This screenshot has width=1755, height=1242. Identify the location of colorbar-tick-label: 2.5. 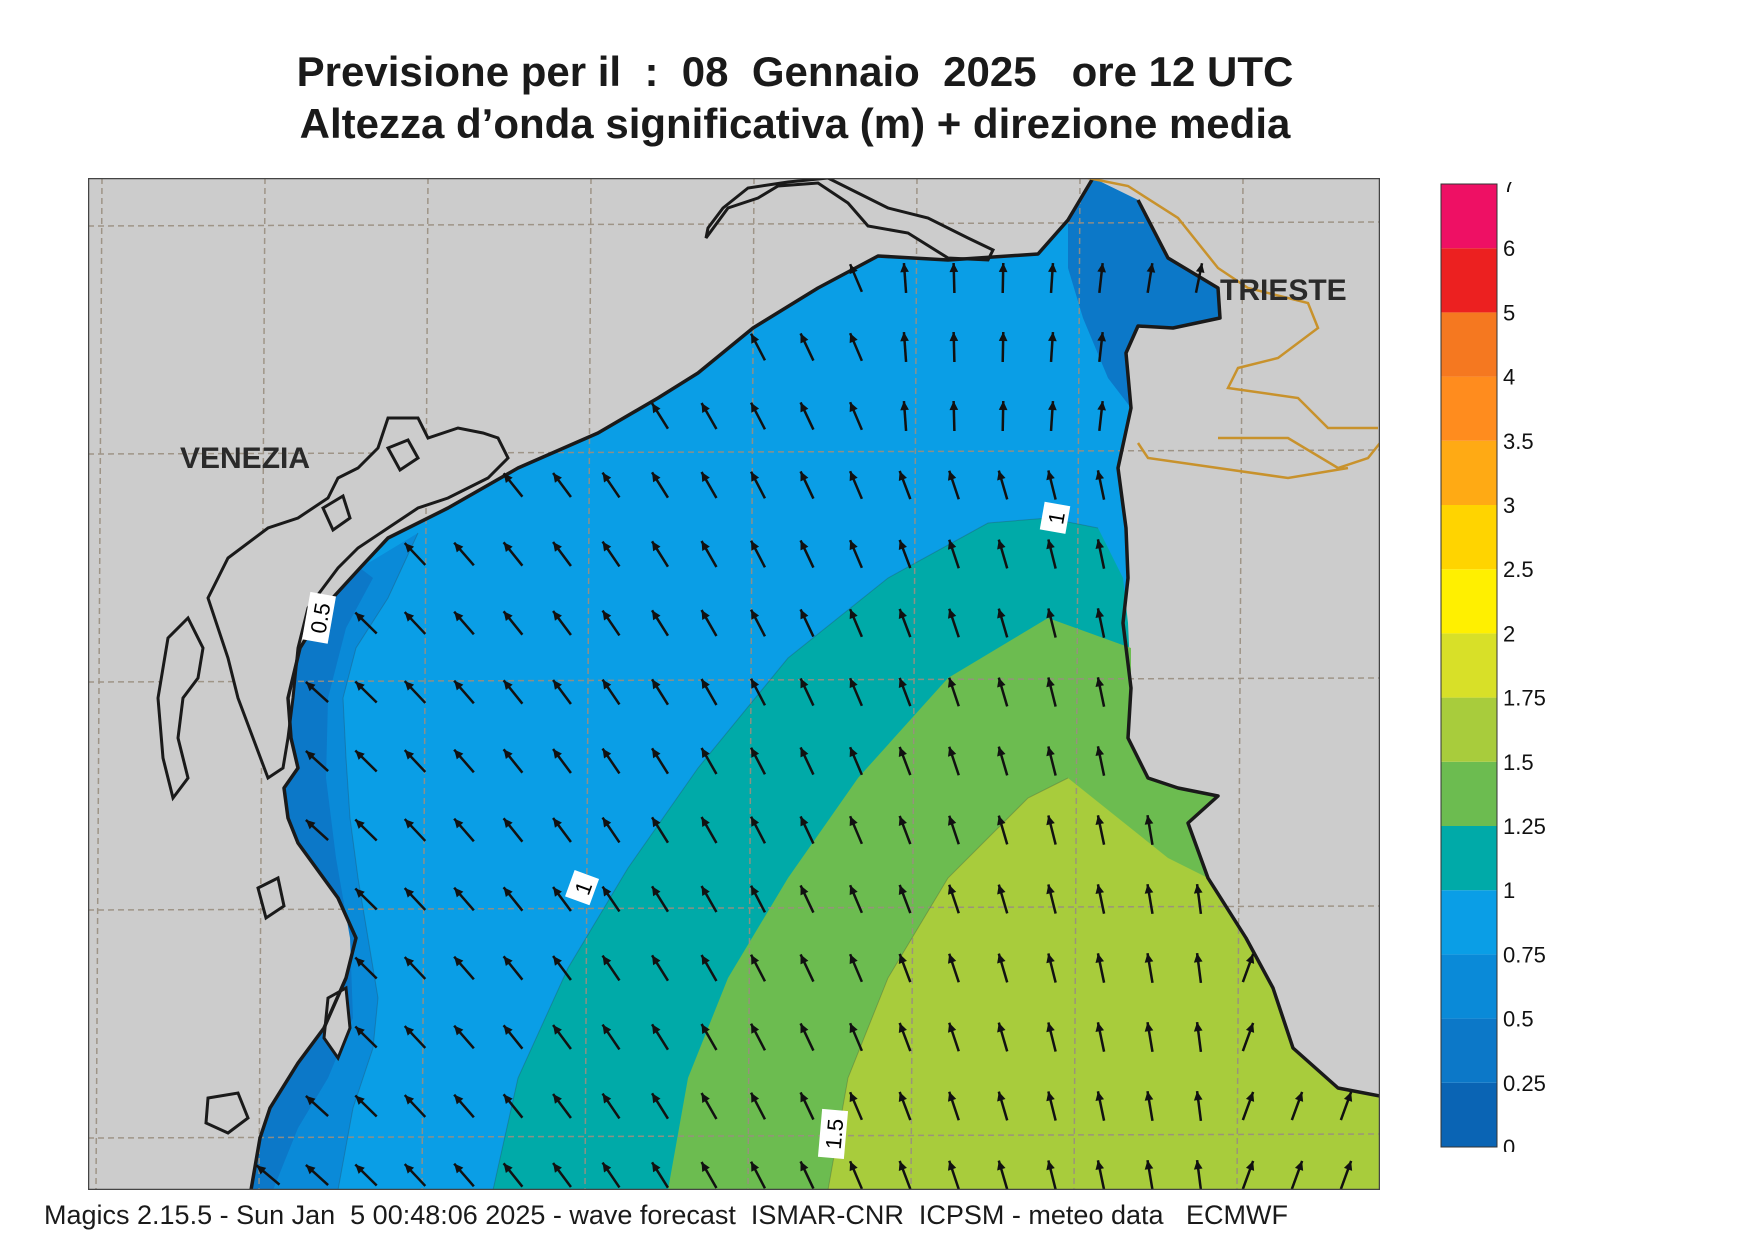
(1518, 569).